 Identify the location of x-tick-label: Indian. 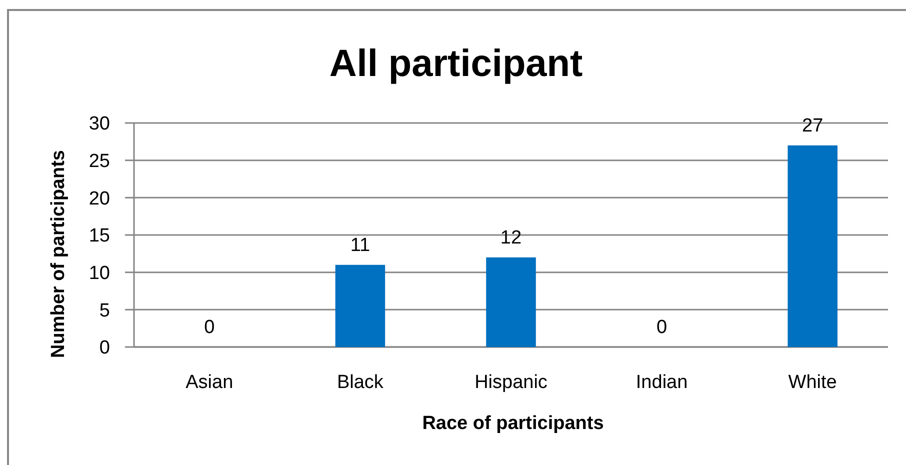
(662, 382).